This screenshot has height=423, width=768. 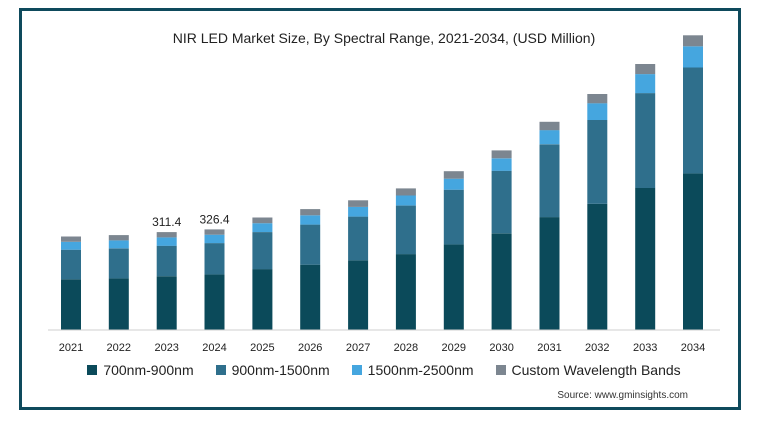 What do you see at coordinates (214, 219) in the screenshot?
I see `data-label: 326.4` at bounding box center [214, 219].